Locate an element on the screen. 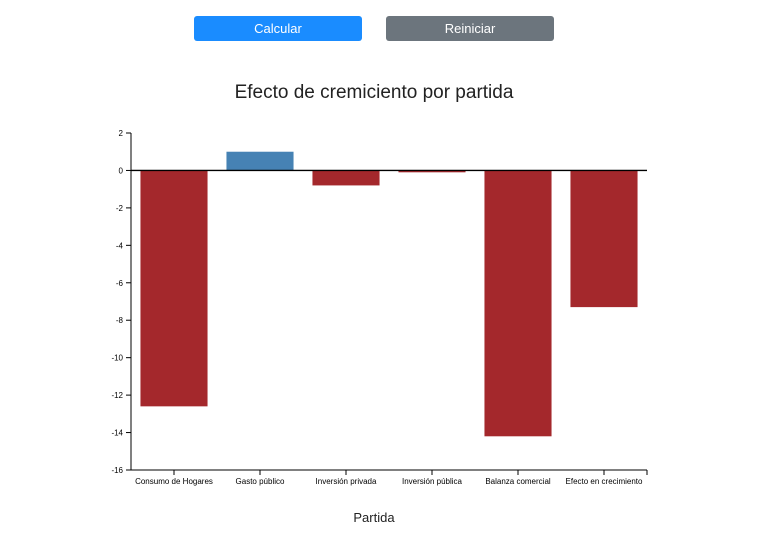 The height and width of the screenshot is (542, 768). x-tick-label: Inversión privada is located at coordinates (346, 481).